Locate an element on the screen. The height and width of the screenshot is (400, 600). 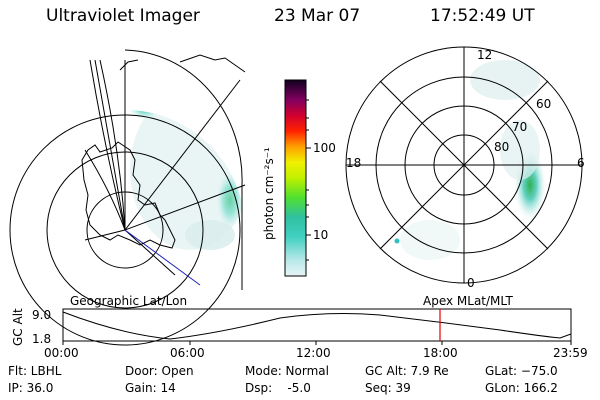
colorbar-tick-10: 10 is located at coordinates (321, 235).